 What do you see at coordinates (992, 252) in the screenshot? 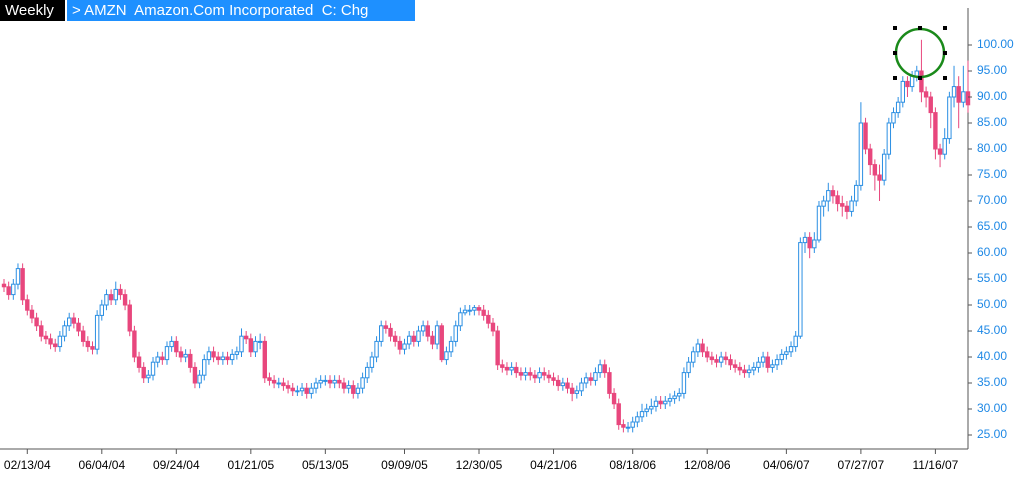
I see `y-tick-label: 60.00` at bounding box center [992, 252].